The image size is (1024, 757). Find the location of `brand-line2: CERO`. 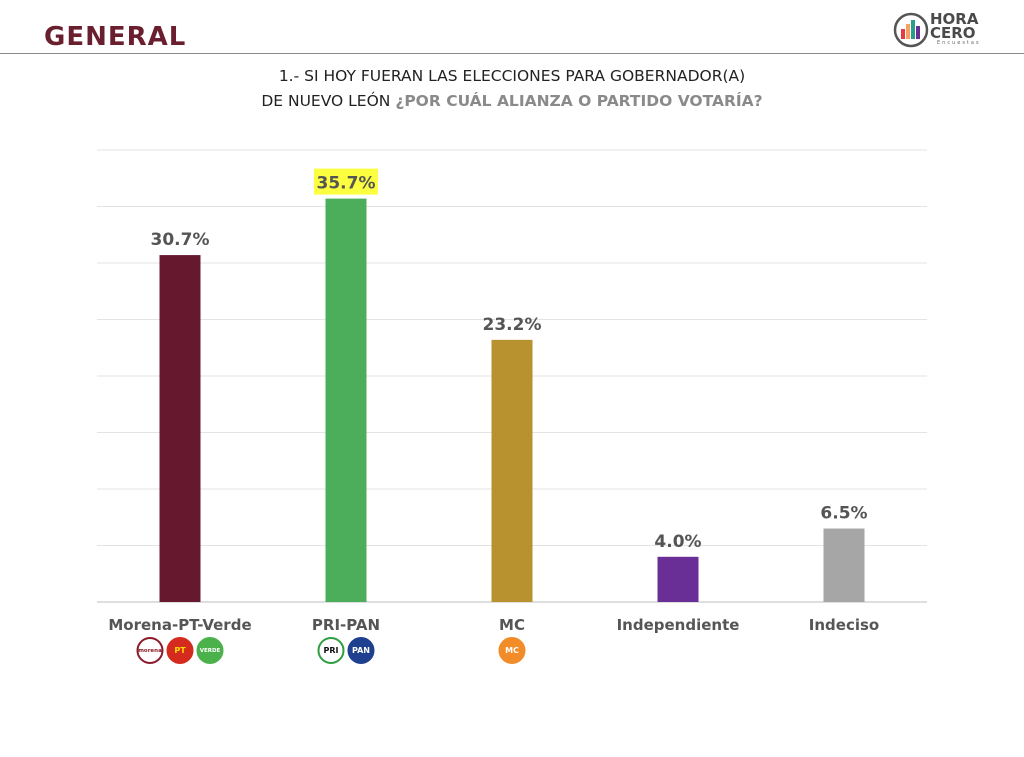

brand-line2: CERO is located at coordinates (953, 33).